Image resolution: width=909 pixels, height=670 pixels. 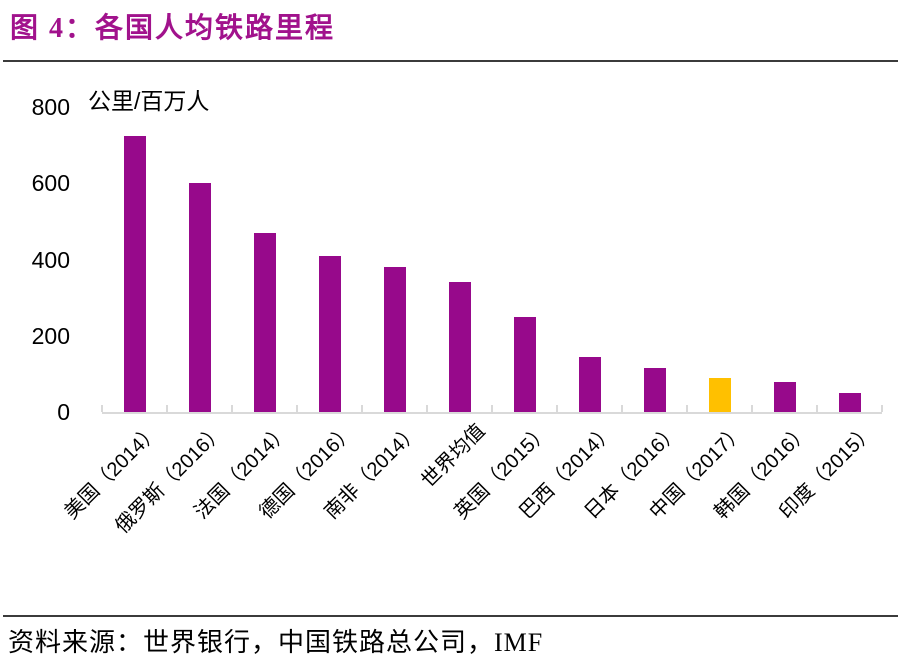 I want to click on x-category-label: 巴西（2014）, so click(x=567, y=472).